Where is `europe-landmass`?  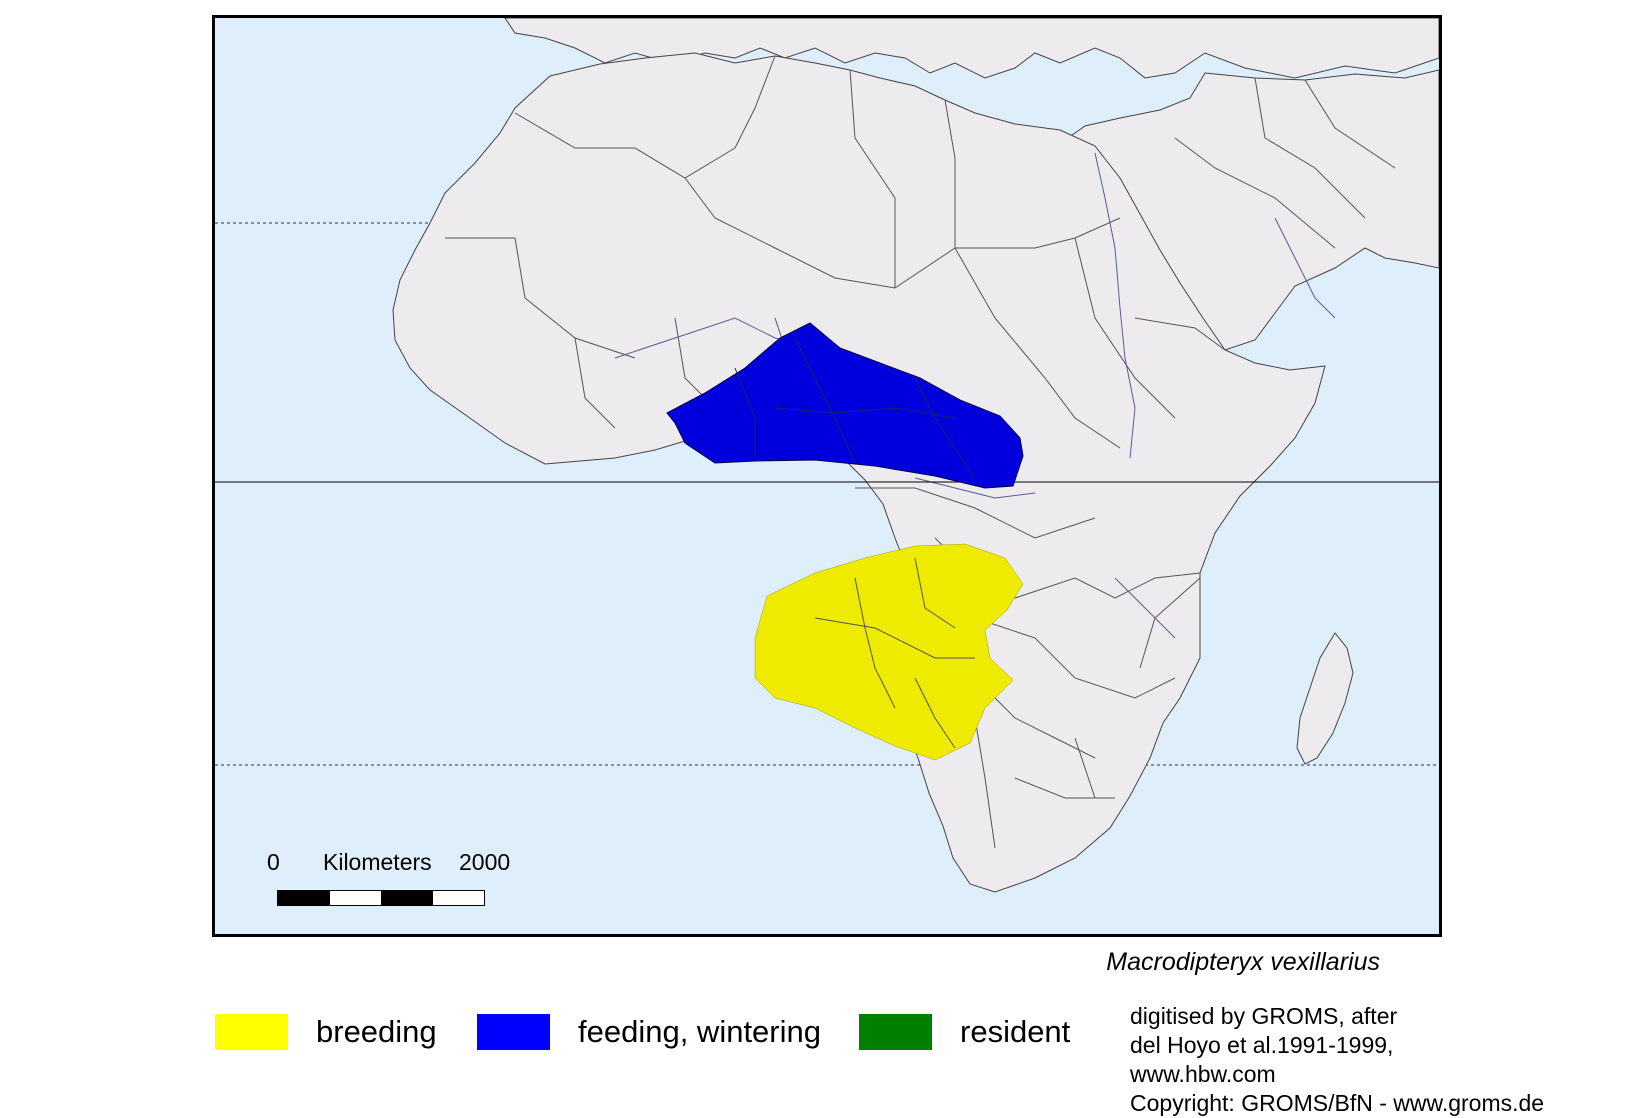
europe-landmass is located at coordinates (971, 48).